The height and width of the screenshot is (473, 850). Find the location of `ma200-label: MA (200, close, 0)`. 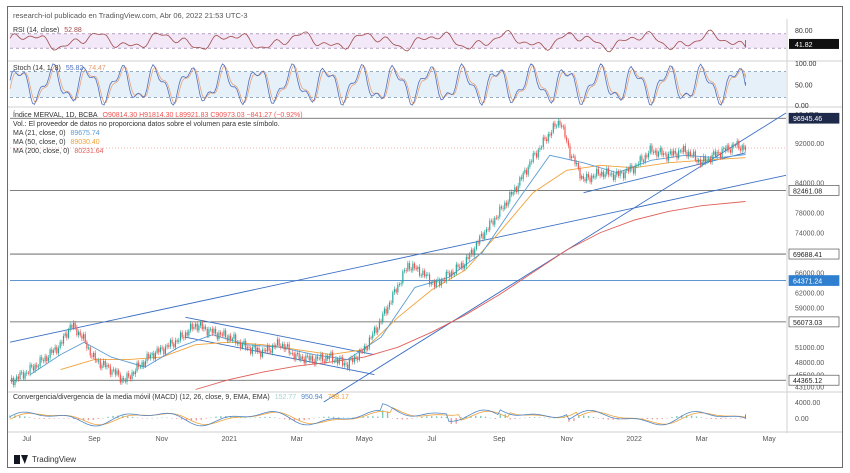

ma200-label: MA (200, close, 0) is located at coordinates (41, 151).